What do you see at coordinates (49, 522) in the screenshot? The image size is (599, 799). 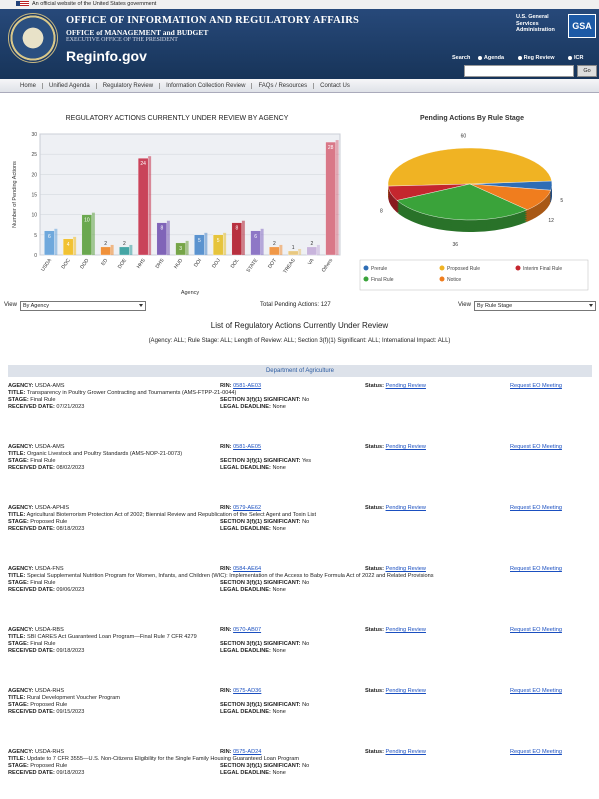 I see `field-value: Proposed Rule` at bounding box center [49, 522].